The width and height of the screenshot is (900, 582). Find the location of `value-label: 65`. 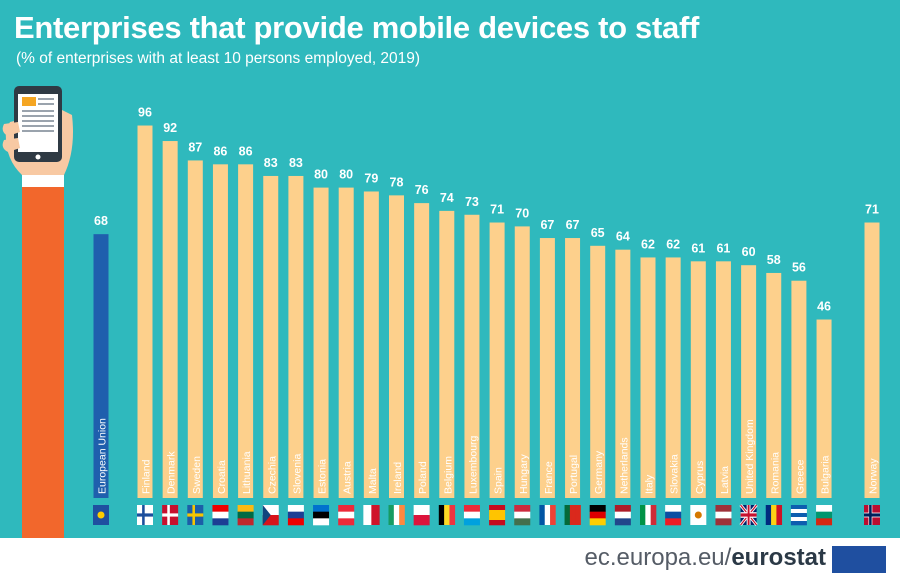

value-label: 65 is located at coordinates (598, 233).